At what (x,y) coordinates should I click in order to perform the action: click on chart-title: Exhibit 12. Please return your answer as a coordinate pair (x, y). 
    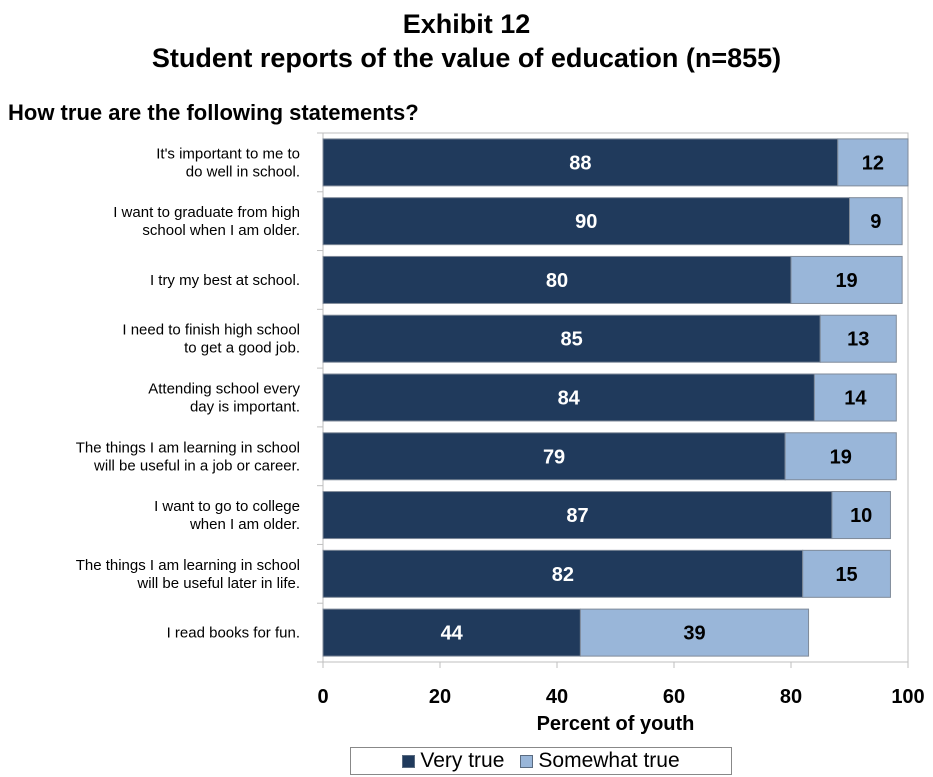
    Looking at the image, I should click on (466, 24).